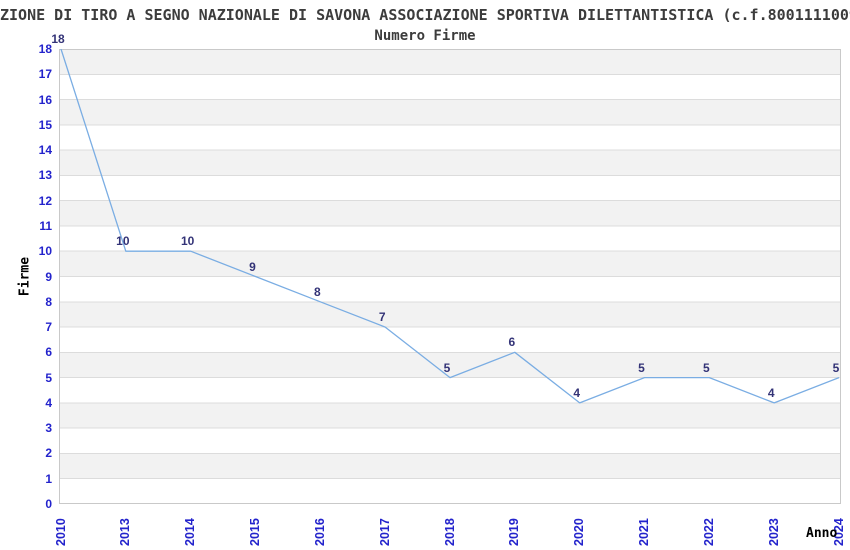  I want to click on x-tick-label: 2010, so click(60, 532).